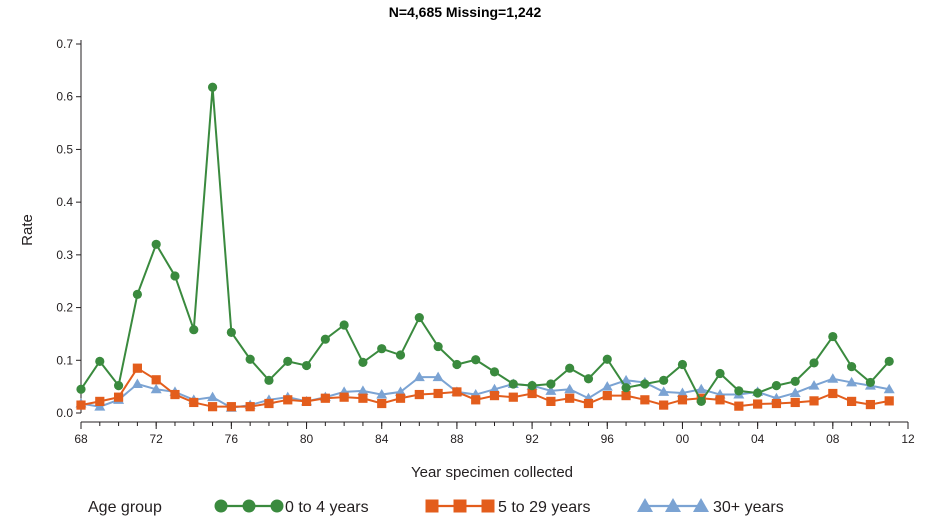 The image size is (930, 519). Describe the element at coordinates (492, 472) in the screenshot. I see `x-axis-label: Year specimen collected` at that location.